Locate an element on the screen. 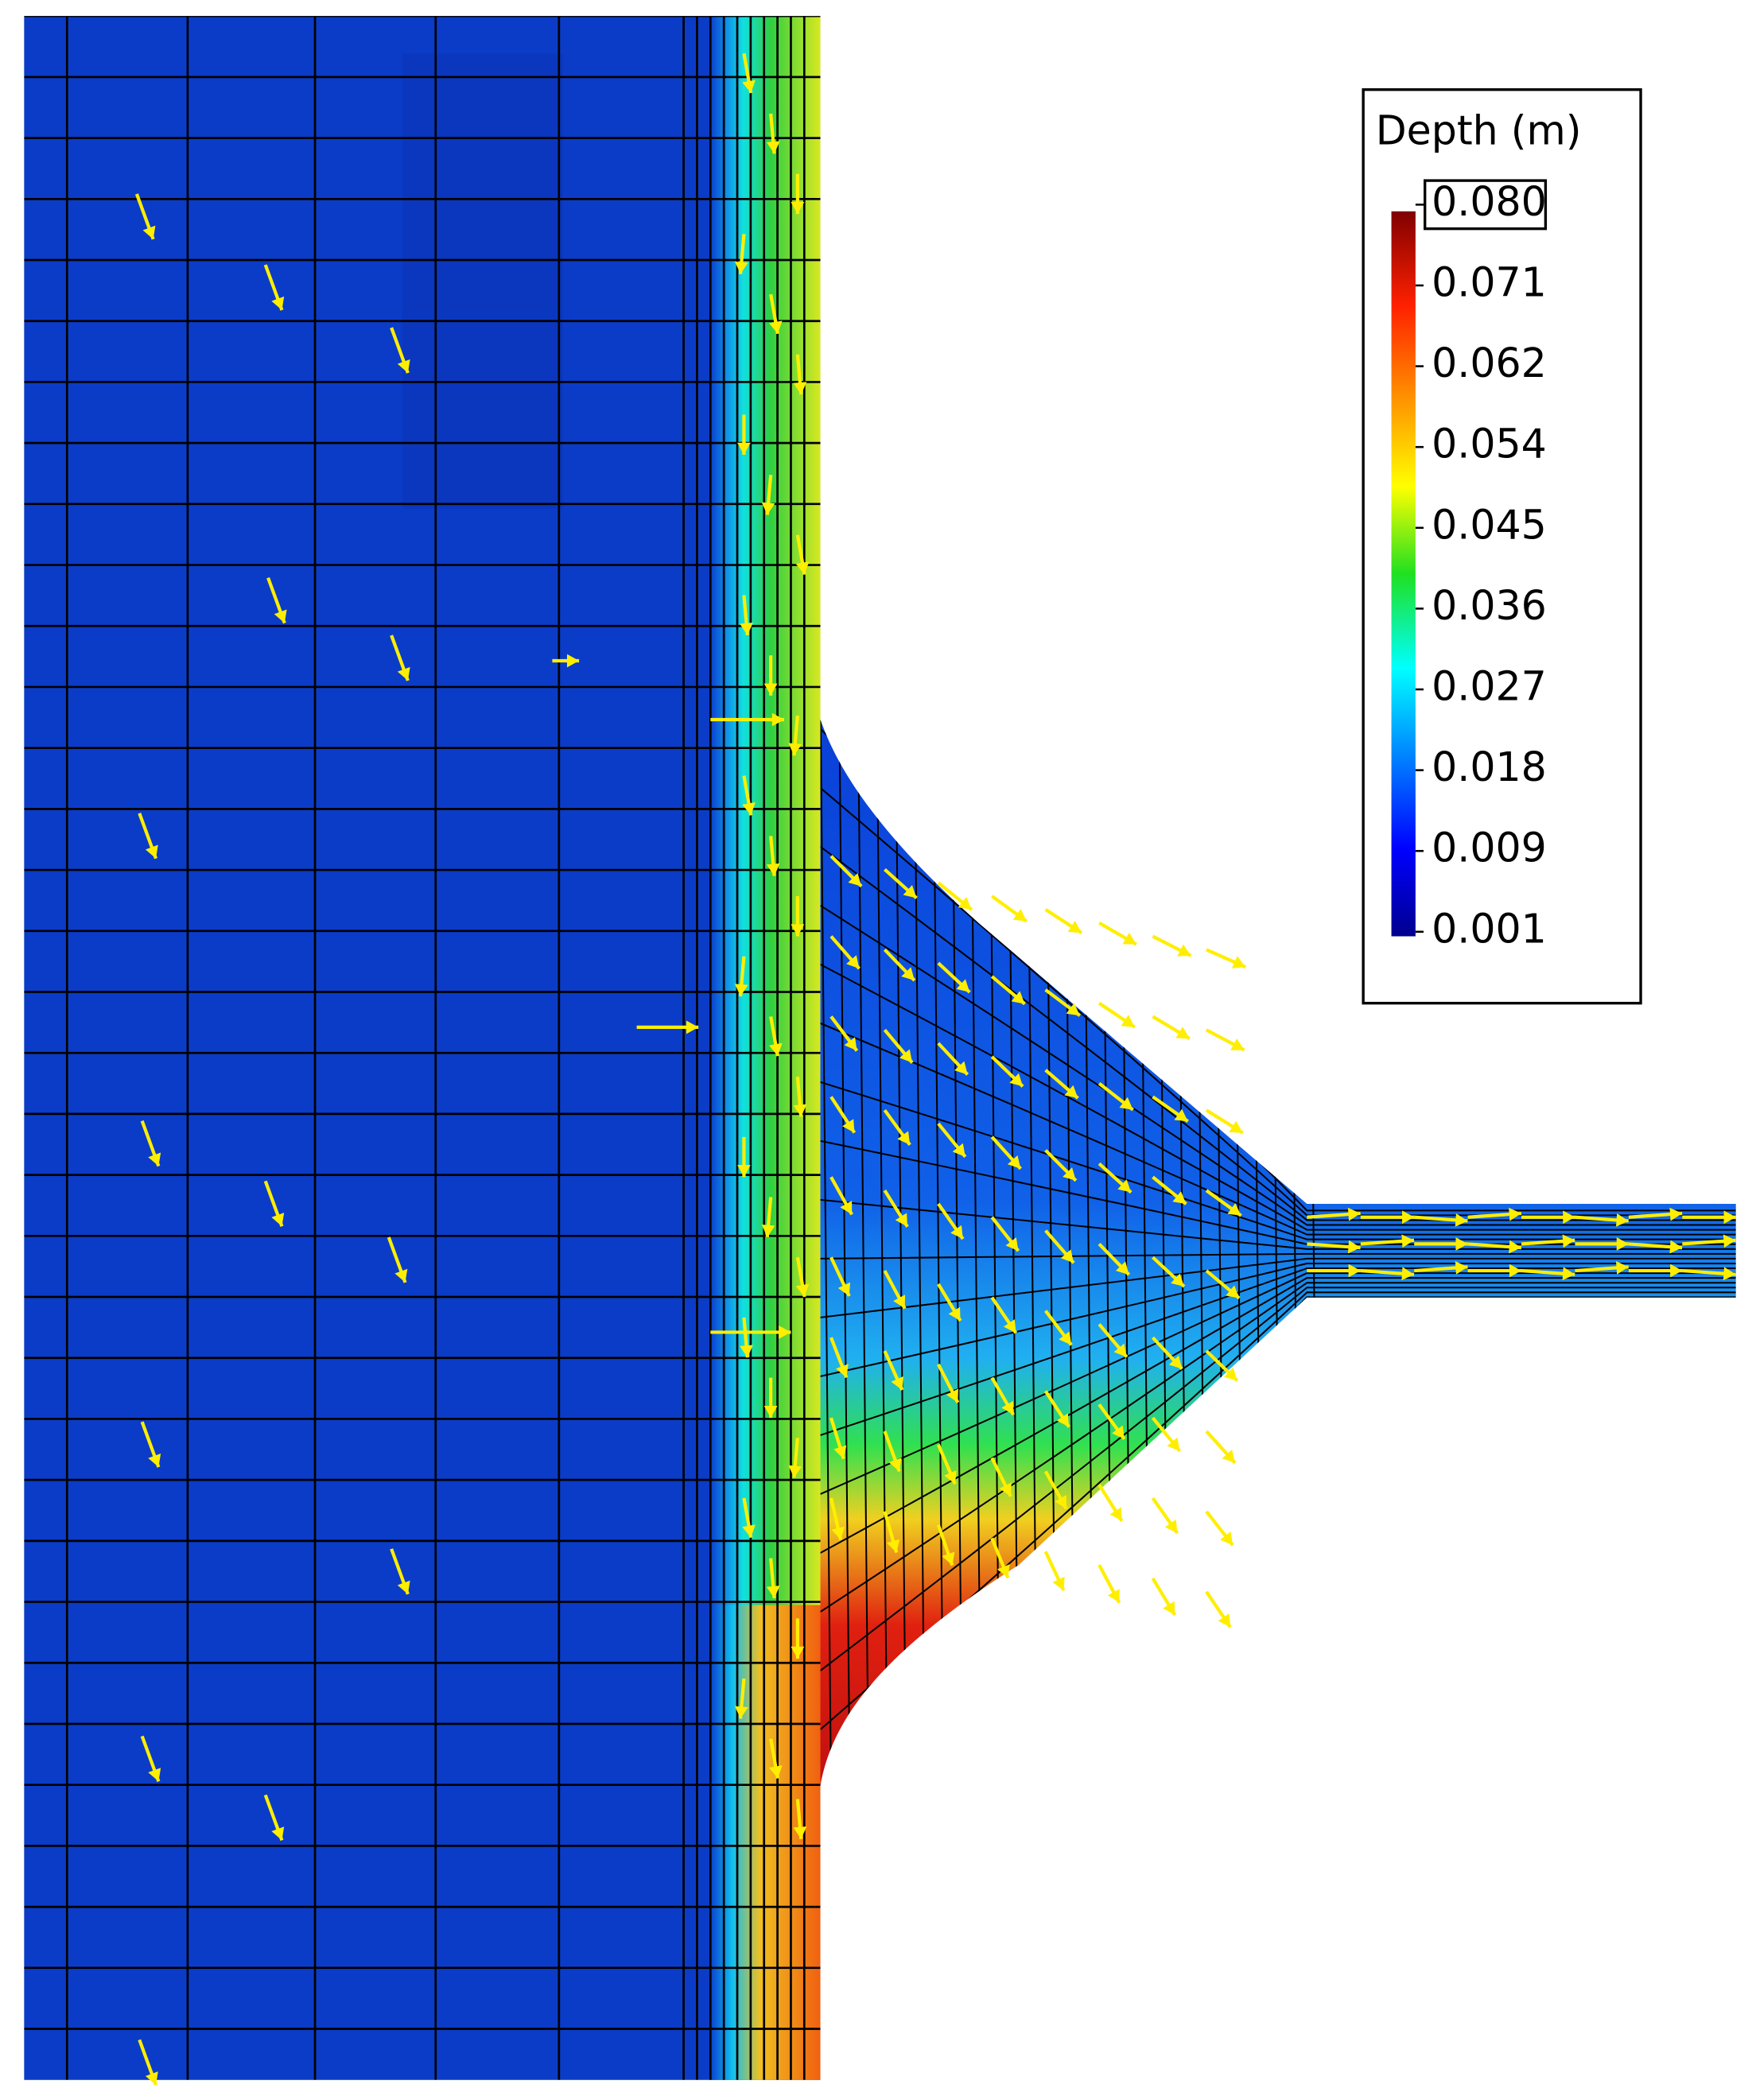 The width and height of the screenshot is (1756, 2100). legend-label: 0.045 is located at coordinates (1489, 524).